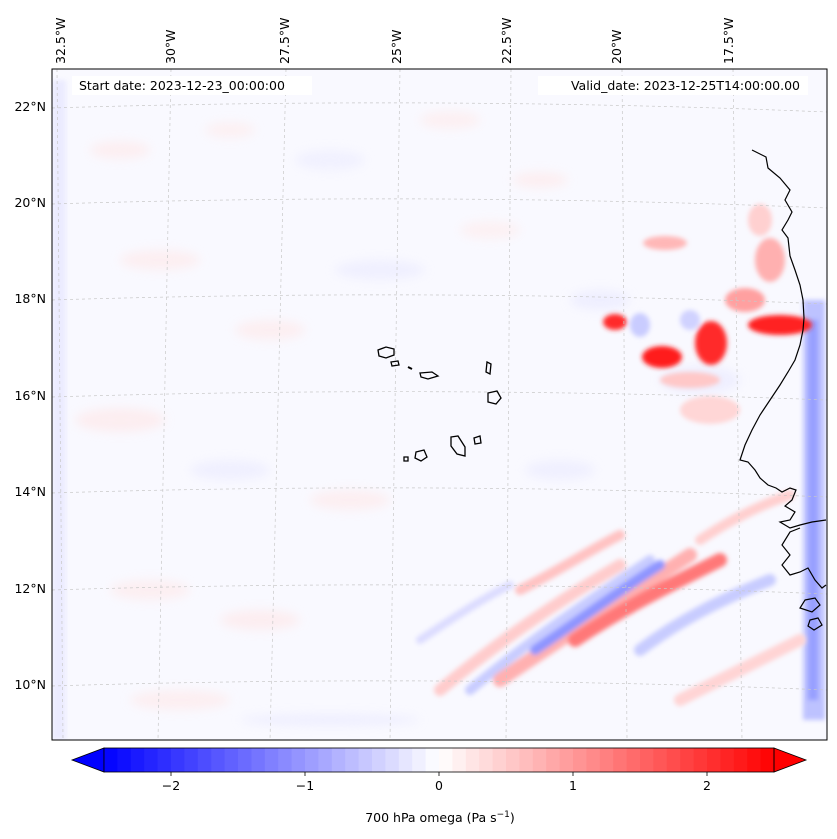 The width and height of the screenshot is (837, 839). Describe the element at coordinates (30, 491) in the screenshot. I see `lat-label: 14°N` at that location.